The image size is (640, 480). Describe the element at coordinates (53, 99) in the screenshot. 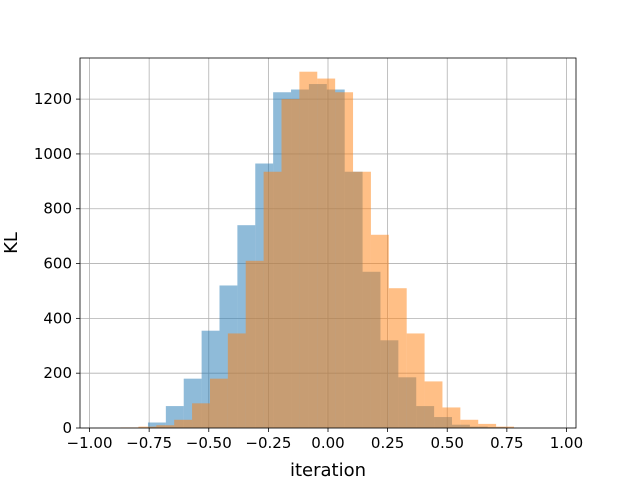

I see `y-tick-label: 1200` at that location.